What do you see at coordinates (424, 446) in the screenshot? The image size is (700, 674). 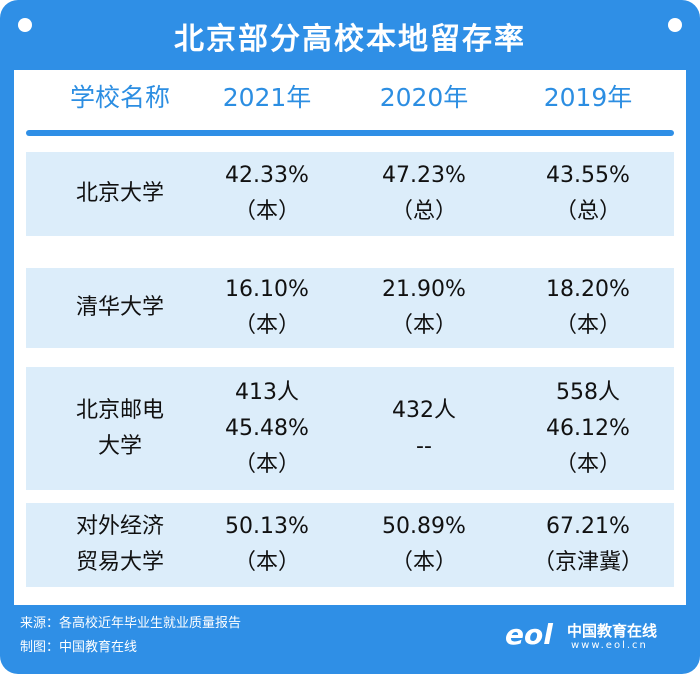 I see `cell-line: --` at bounding box center [424, 446].